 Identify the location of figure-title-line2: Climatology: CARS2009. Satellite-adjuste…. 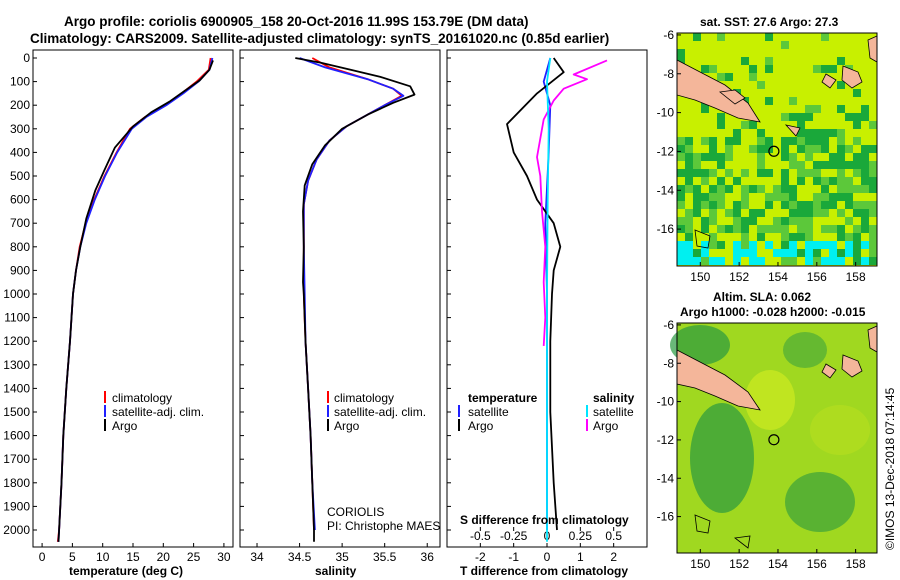
(319, 38).